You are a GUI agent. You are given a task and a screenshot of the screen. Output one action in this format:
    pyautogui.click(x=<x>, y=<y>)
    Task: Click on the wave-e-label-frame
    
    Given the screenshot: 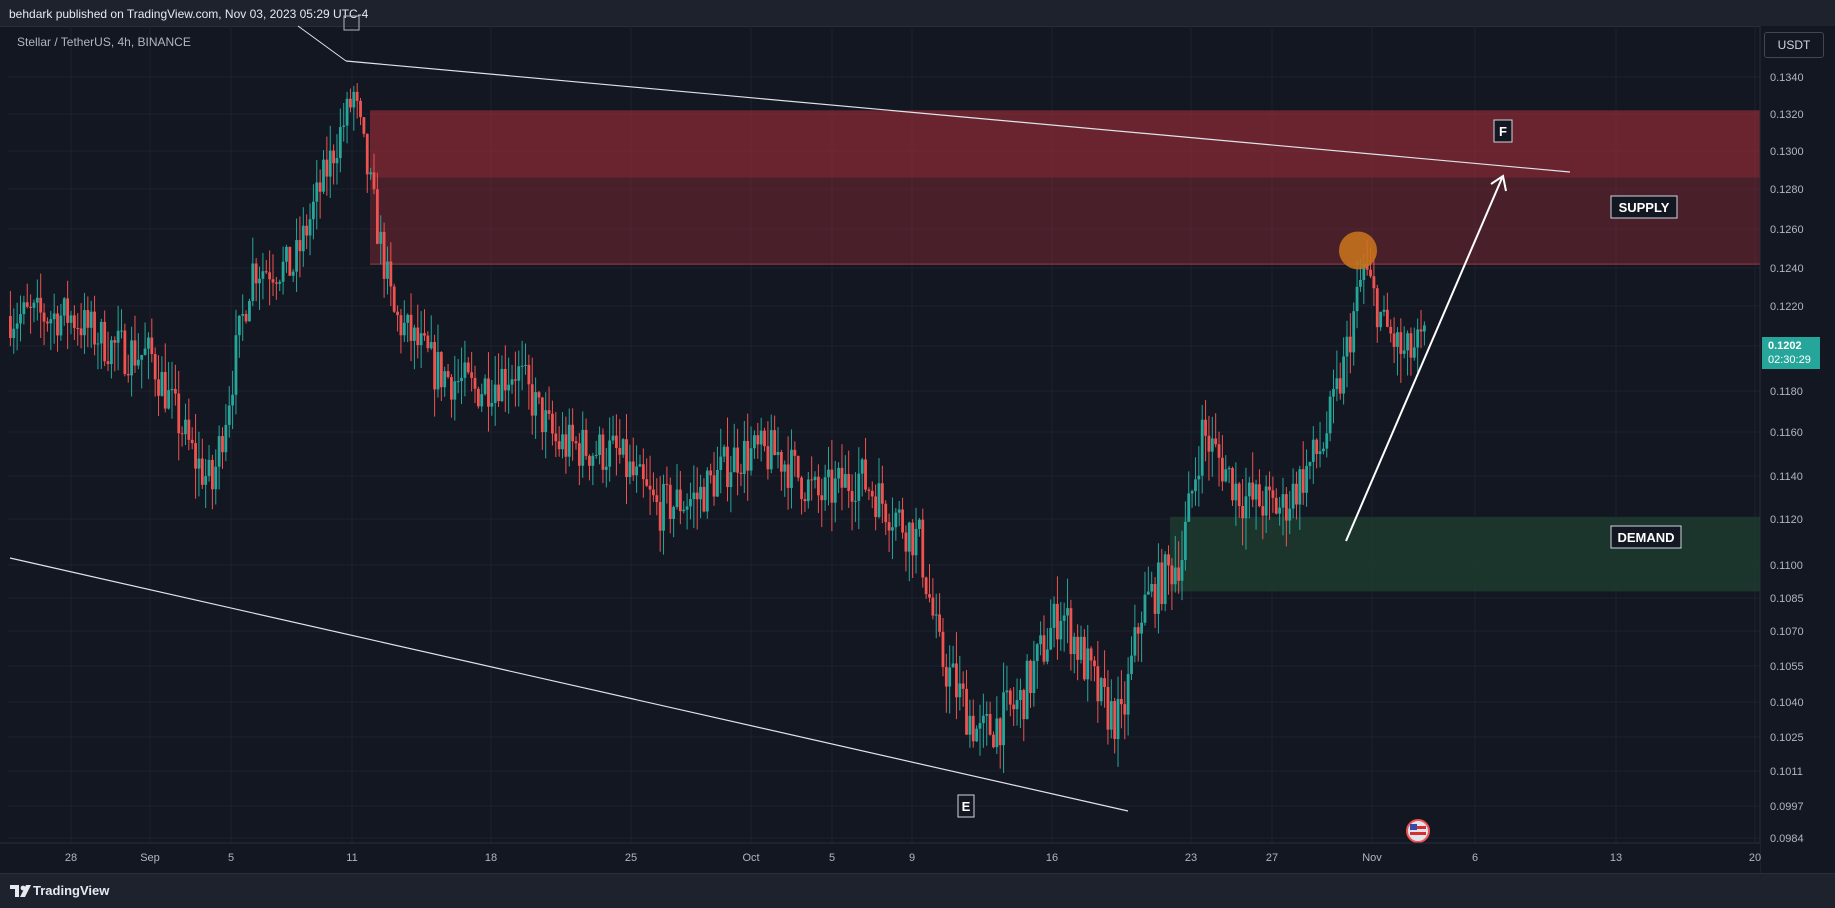 What is the action you would take?
    pyautogui.click(x=966, y=806)
    